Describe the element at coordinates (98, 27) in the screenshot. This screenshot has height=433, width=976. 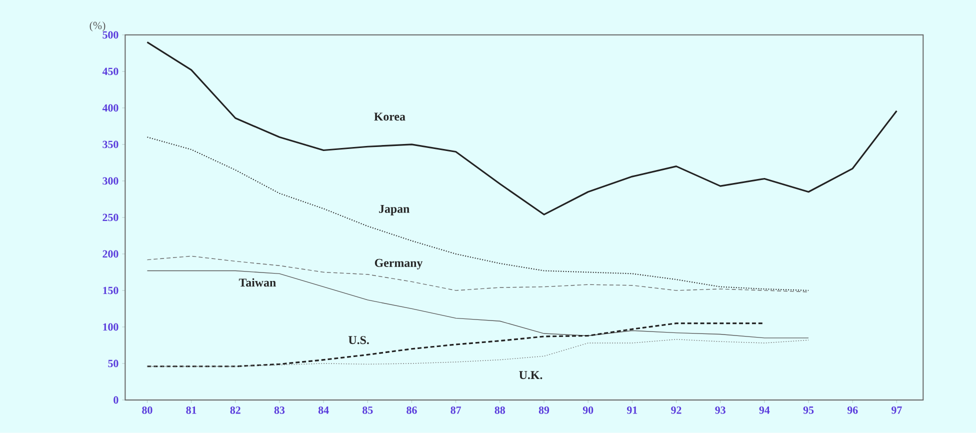
I see `y-axis-title: (%)` at that location.